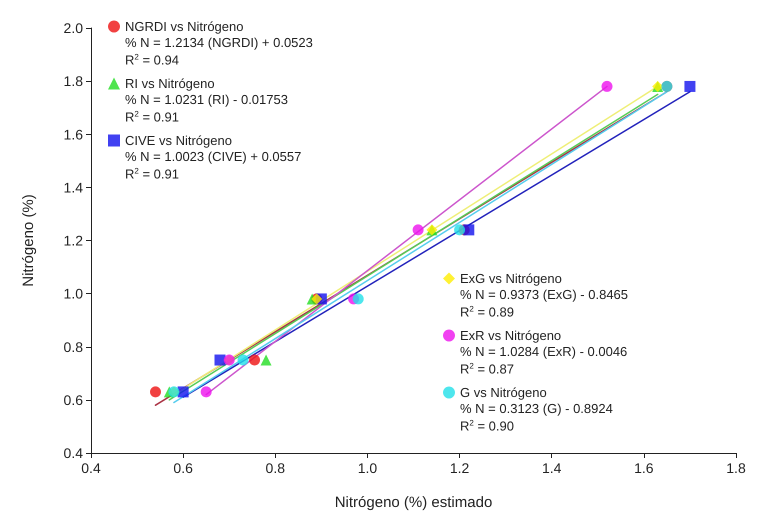  I want to click on x-tick-label: 0.4, so click(91, 468).